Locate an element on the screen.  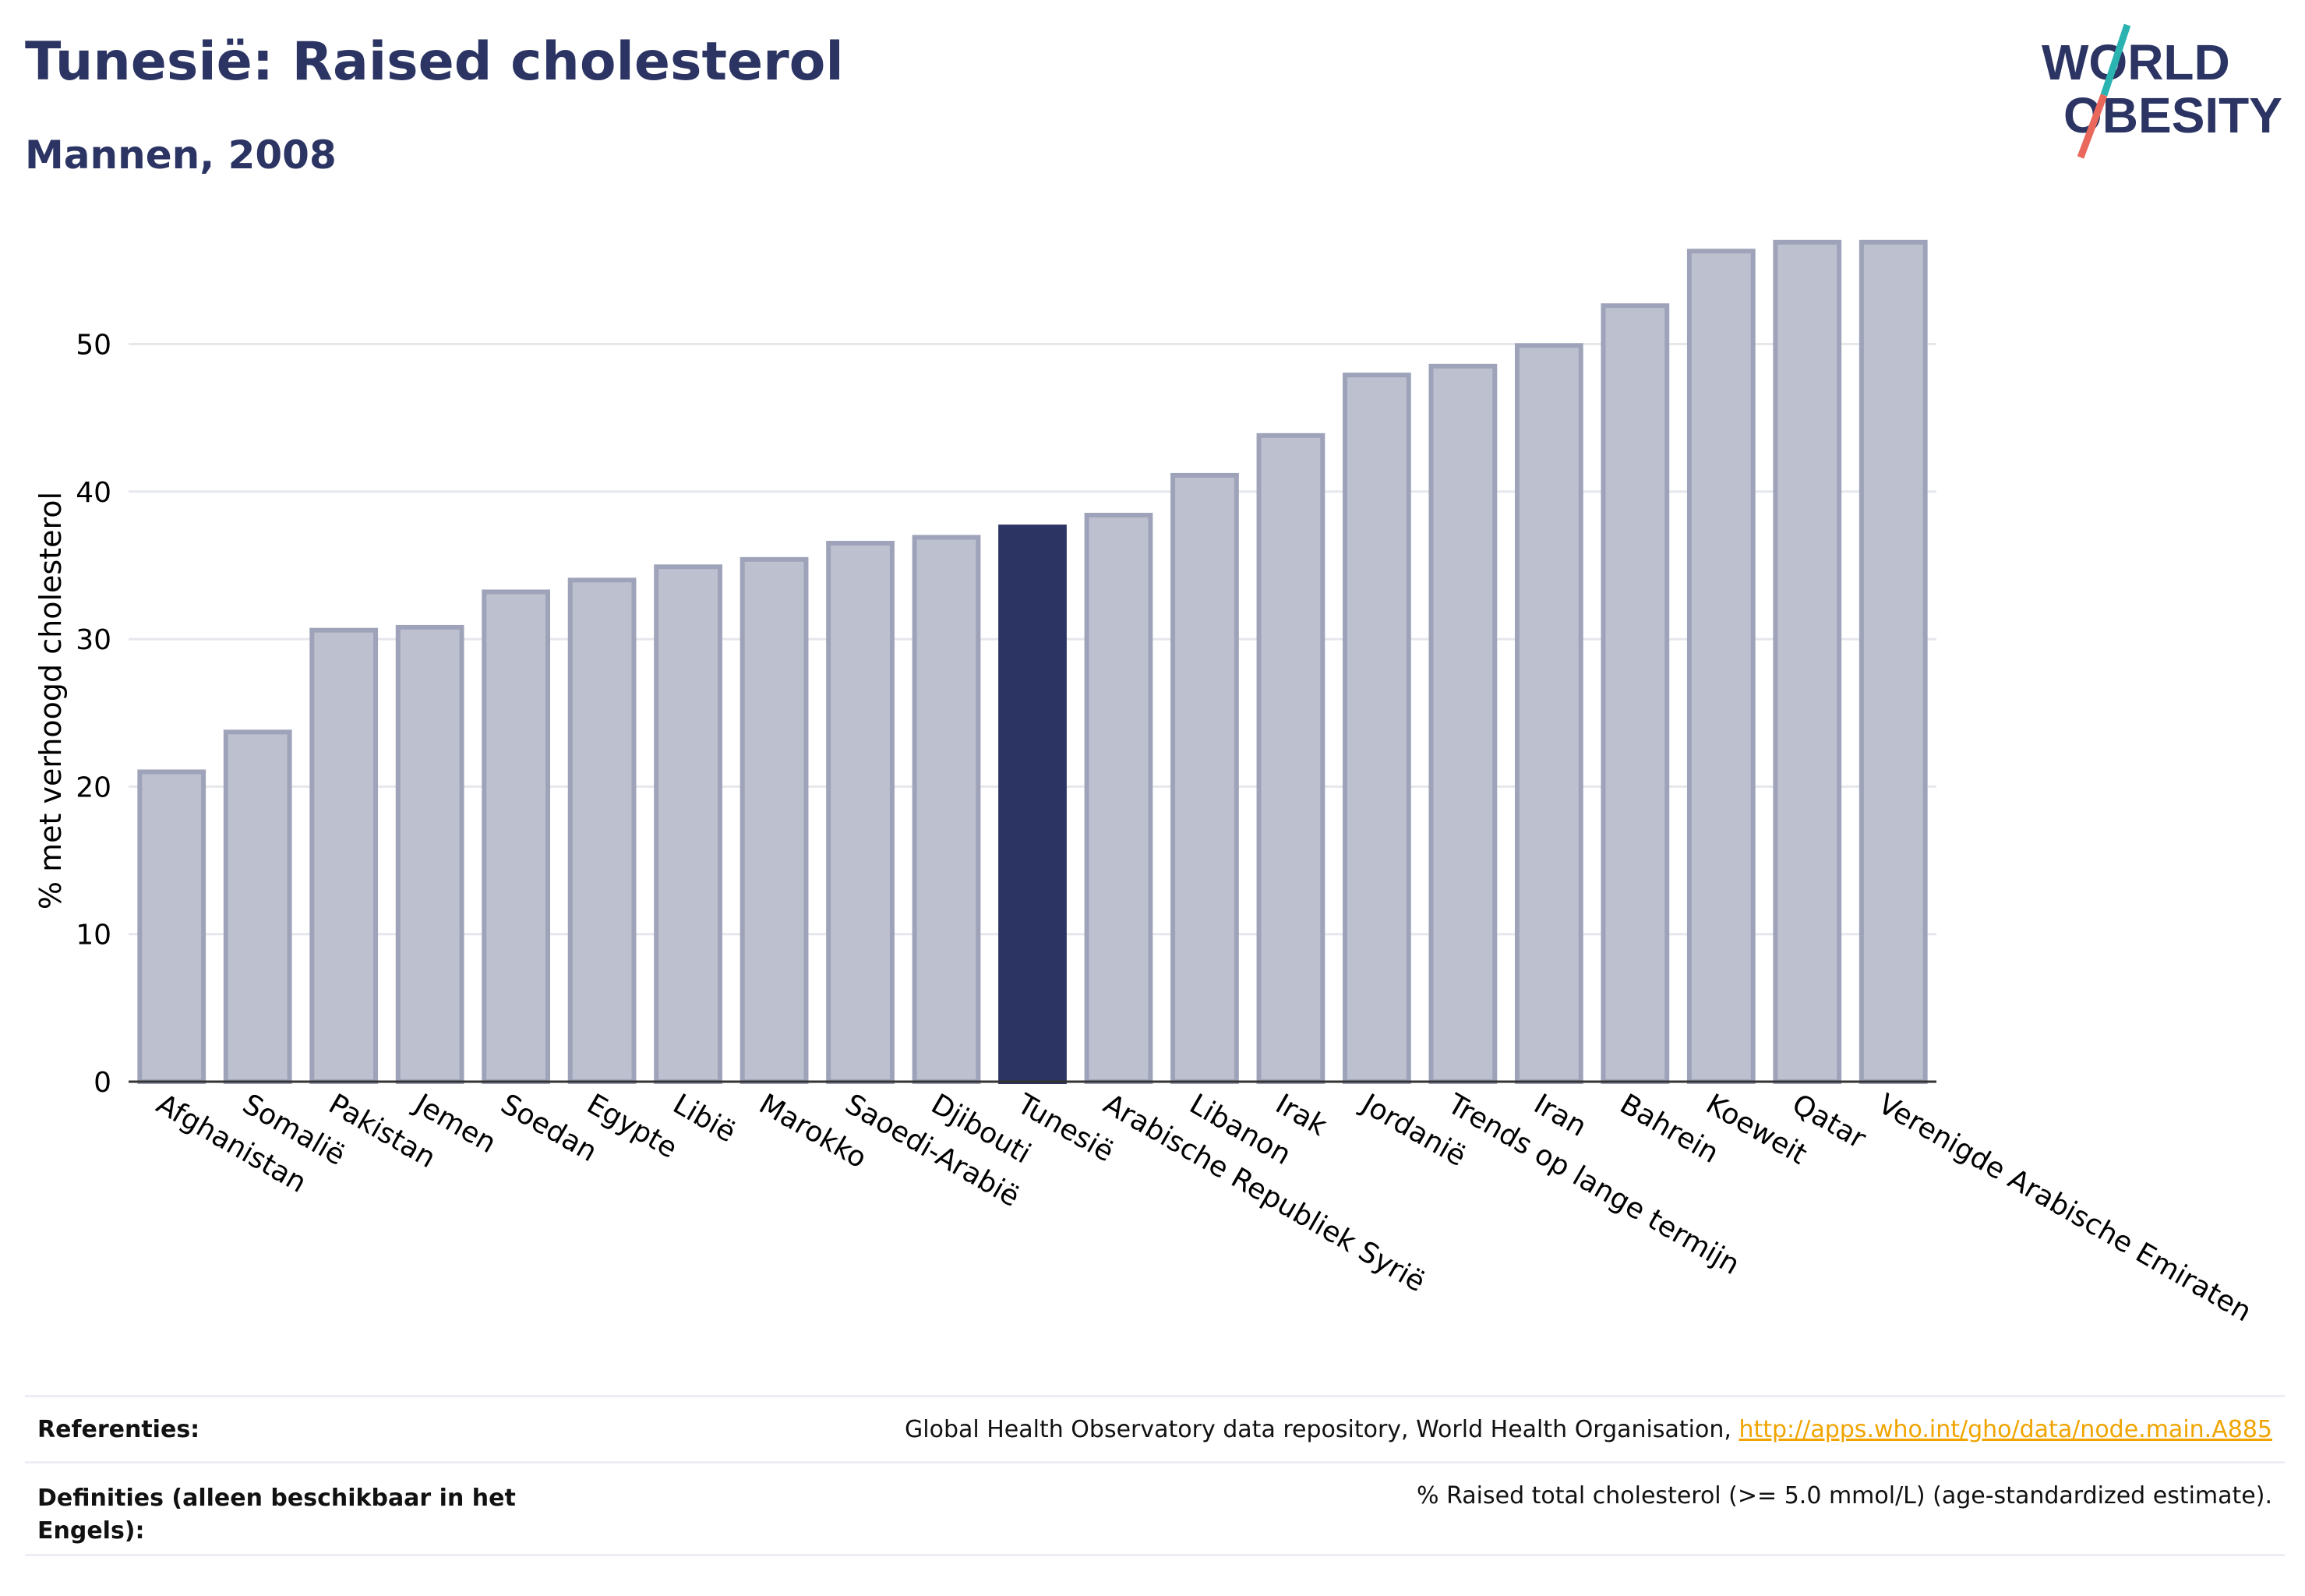
y-tick-label: 10 is located at coordinates (93, 936).